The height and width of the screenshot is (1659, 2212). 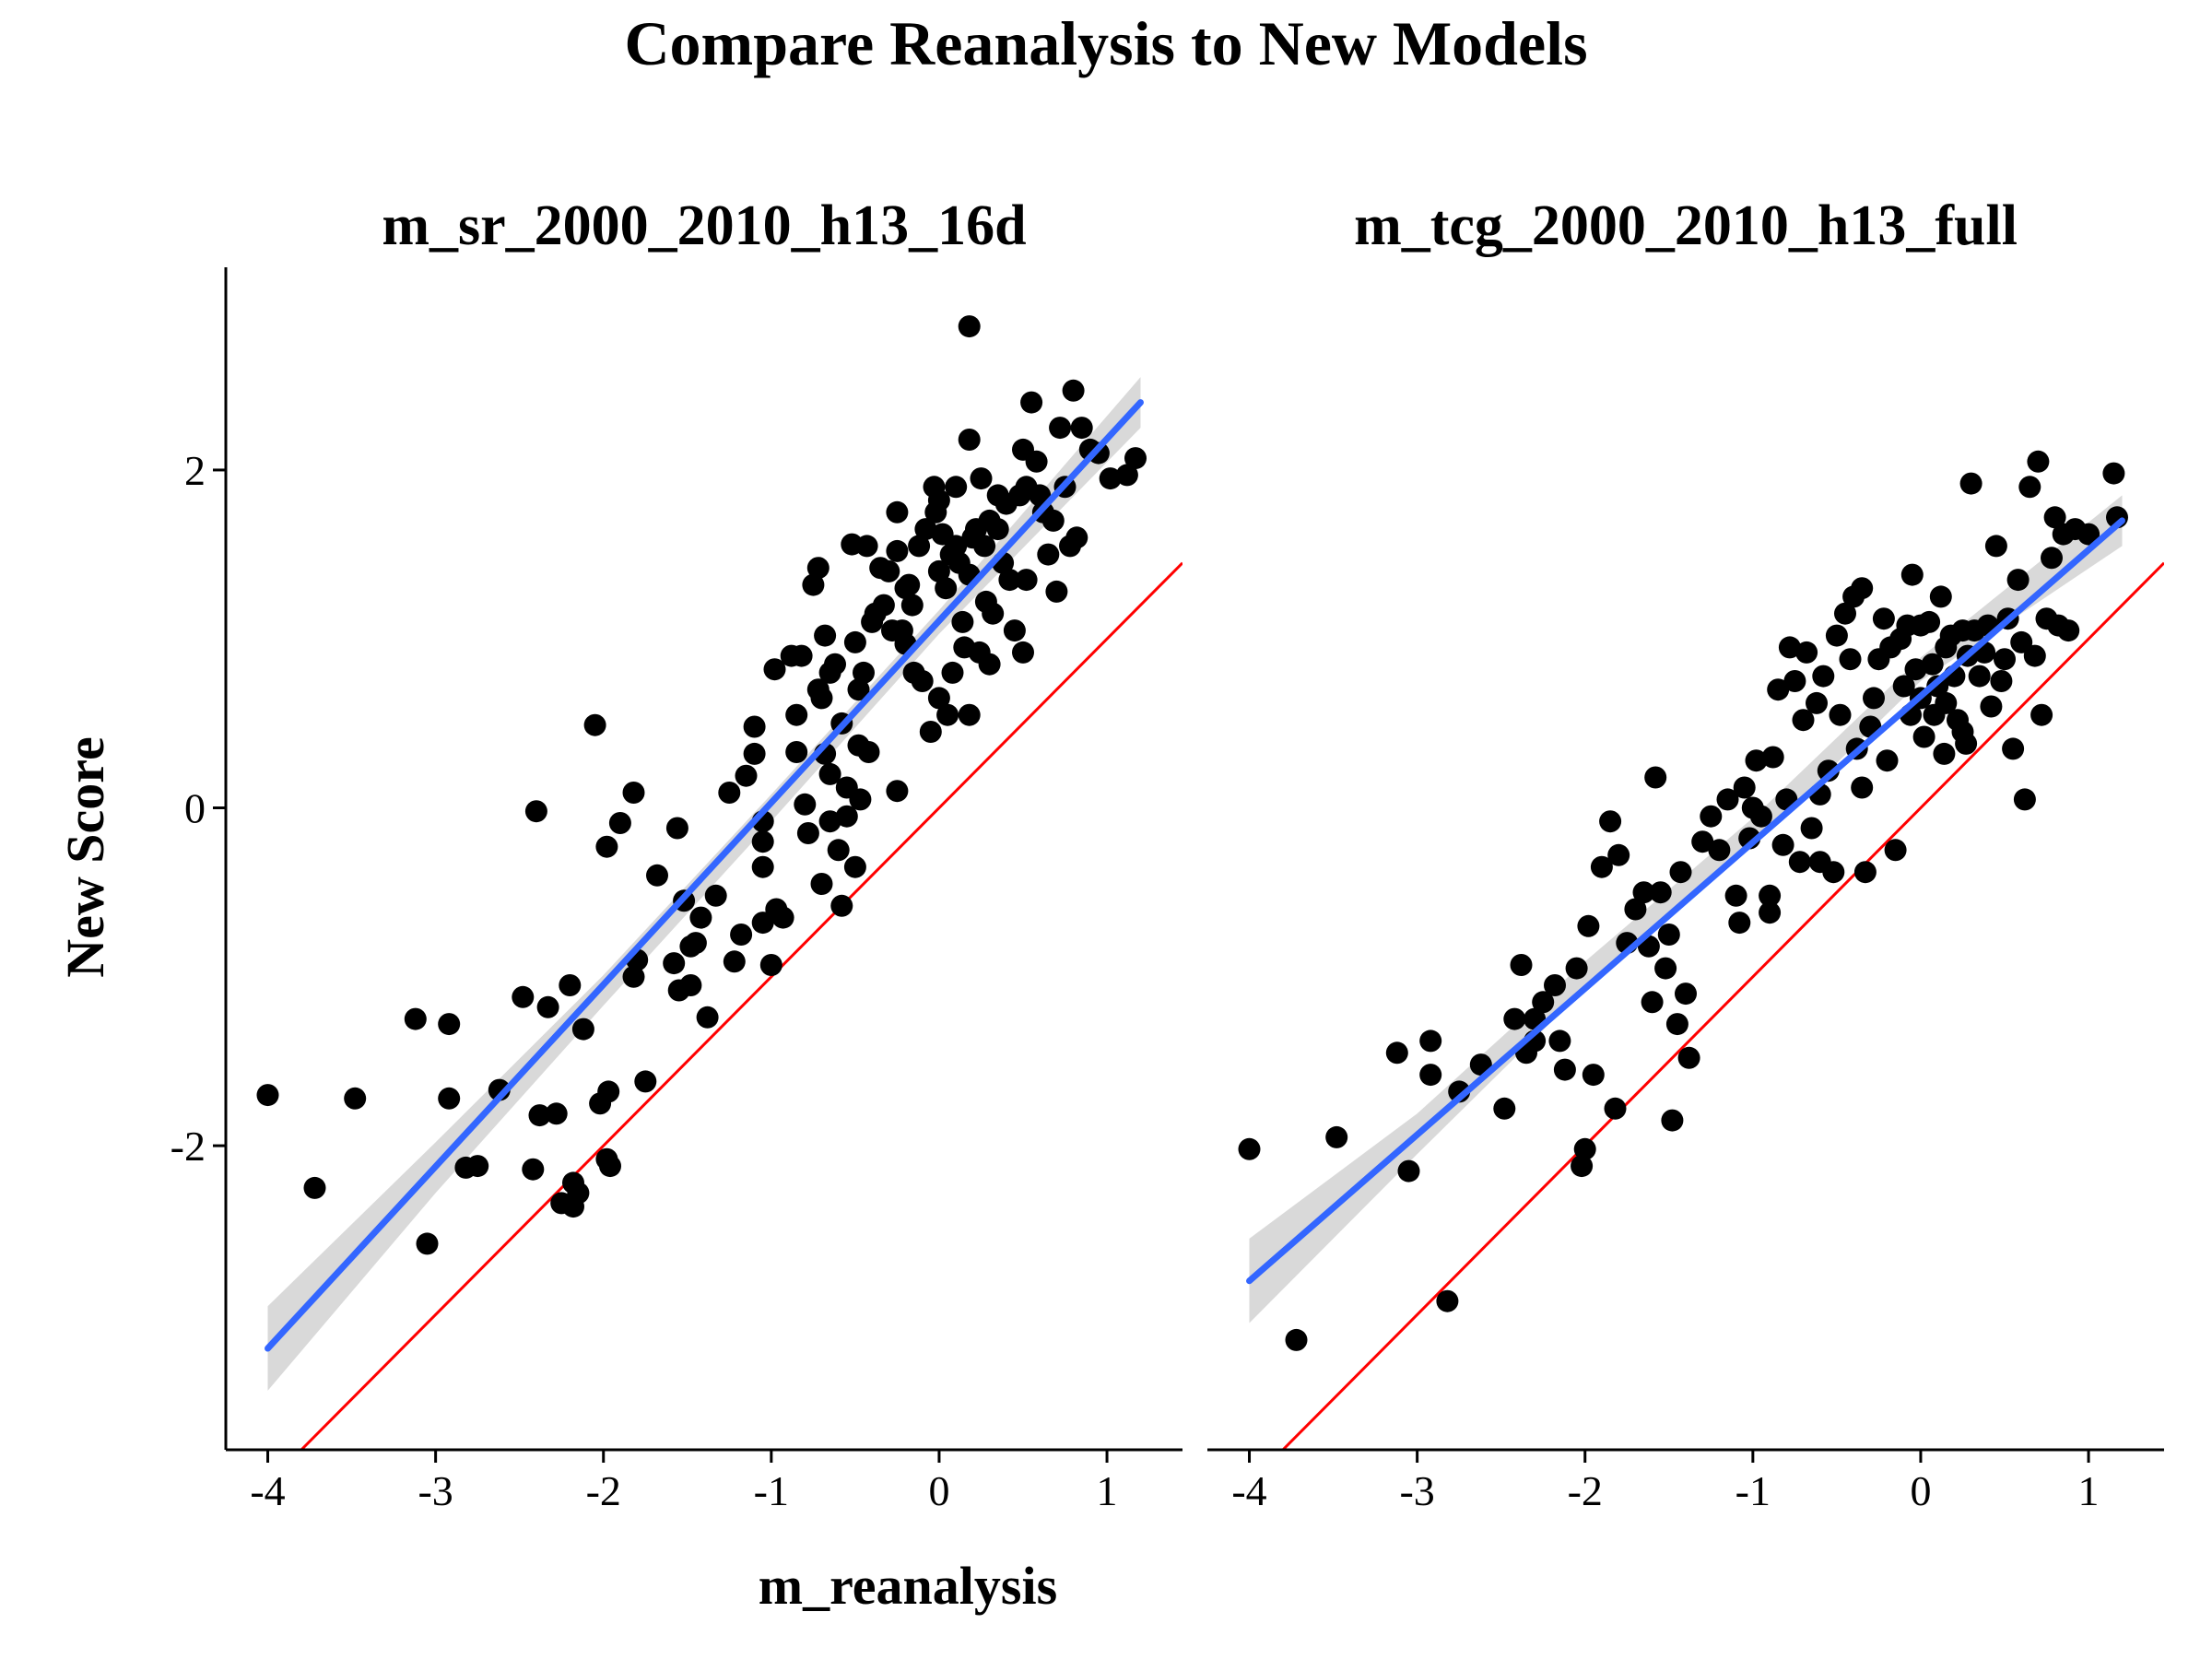 What do you see at coordinates (188, 1146) in the screenshot?
I see `y-tick-label: -2` at bounding box center [188, 1146].